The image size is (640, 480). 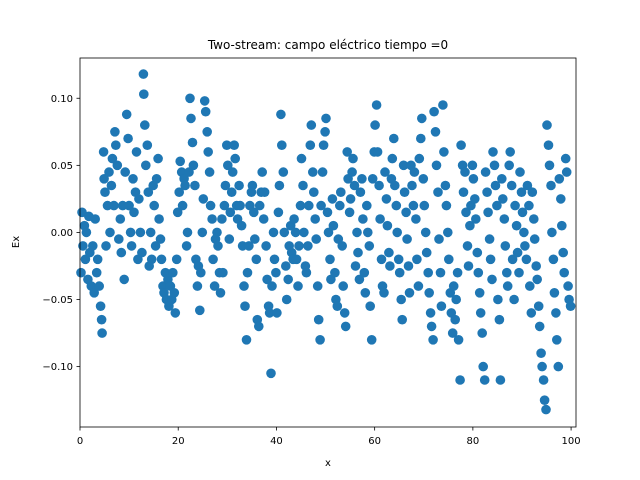 I want to click on x-axis-label: x, so click(x=328, y=463).